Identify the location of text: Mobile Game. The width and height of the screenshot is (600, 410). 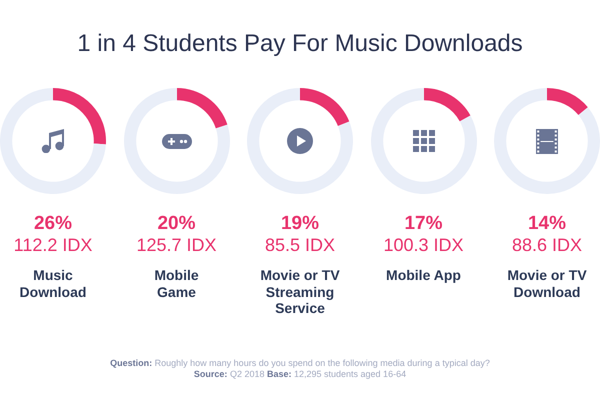
(176, 283).